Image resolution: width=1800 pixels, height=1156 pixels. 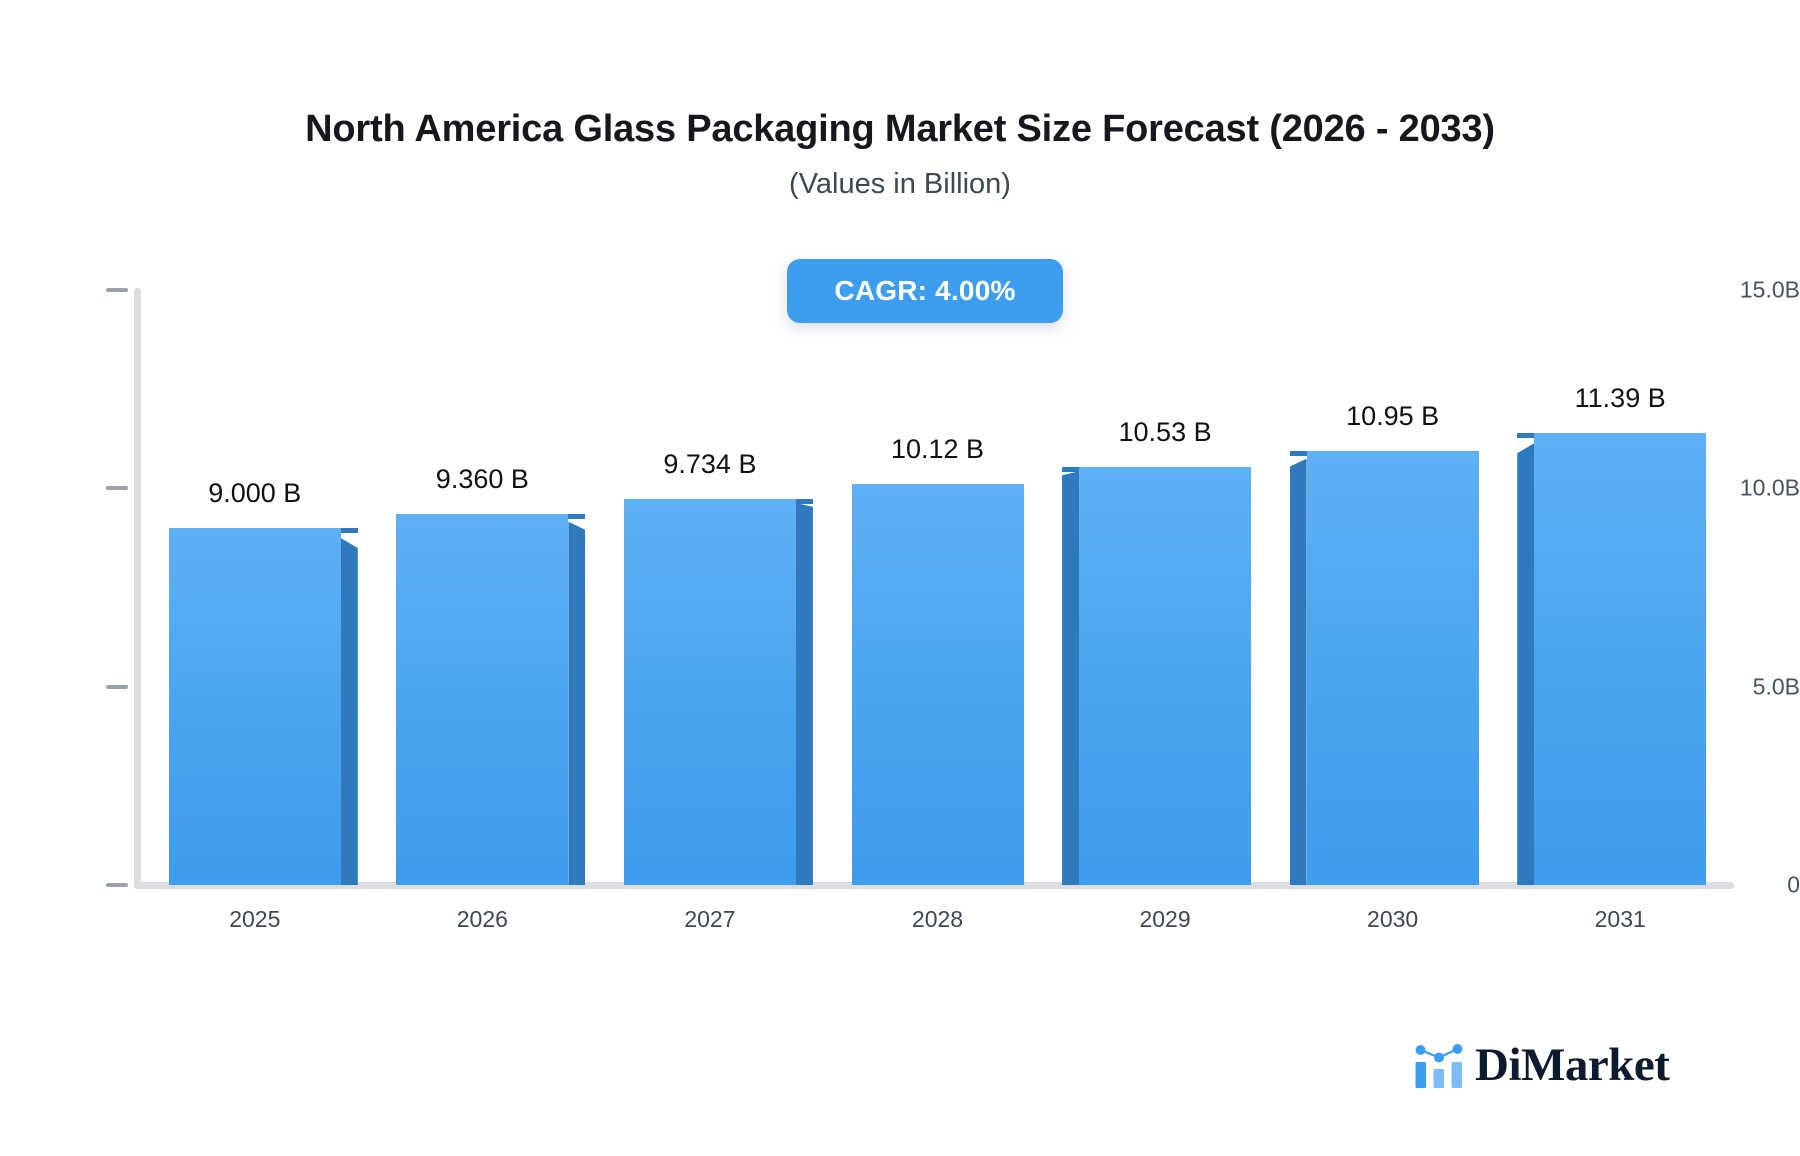 I want to click on x-axis-label: 2027, so click(x=710, y=919).